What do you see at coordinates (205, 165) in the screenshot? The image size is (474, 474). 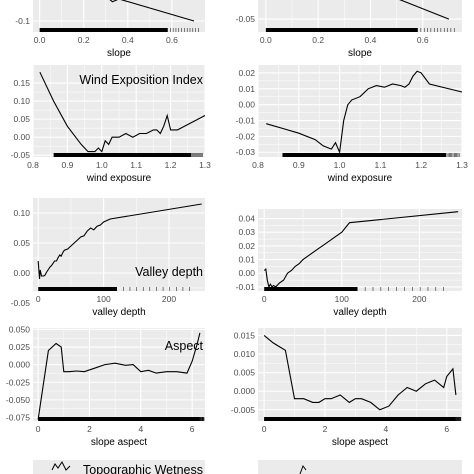 I see `x-tick-label: 1.3` at bounding box center [205, 165].